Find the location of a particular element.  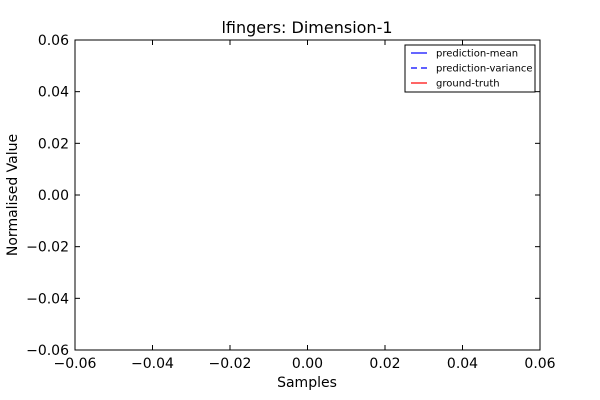

y-tick-label: 0.02 is located at coordinates (53, 144).